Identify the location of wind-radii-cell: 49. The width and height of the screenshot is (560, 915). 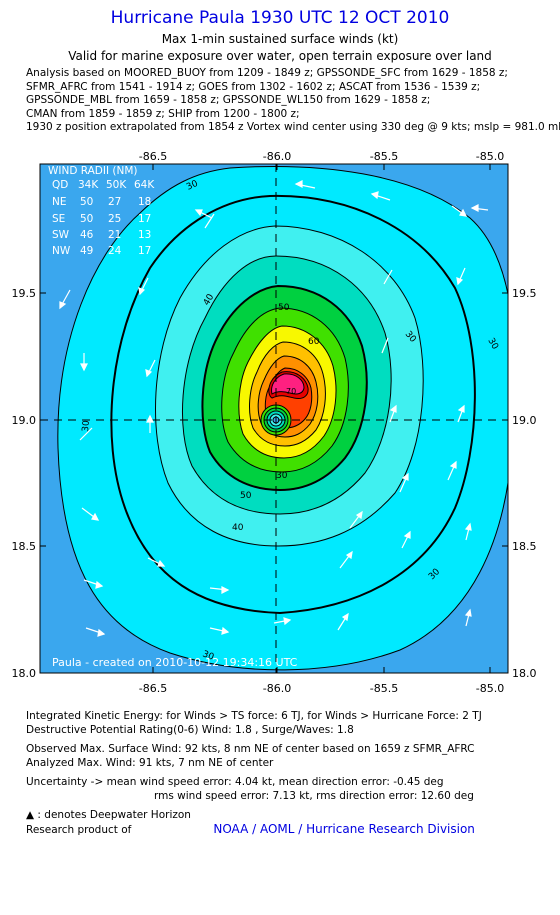
(86, 251).